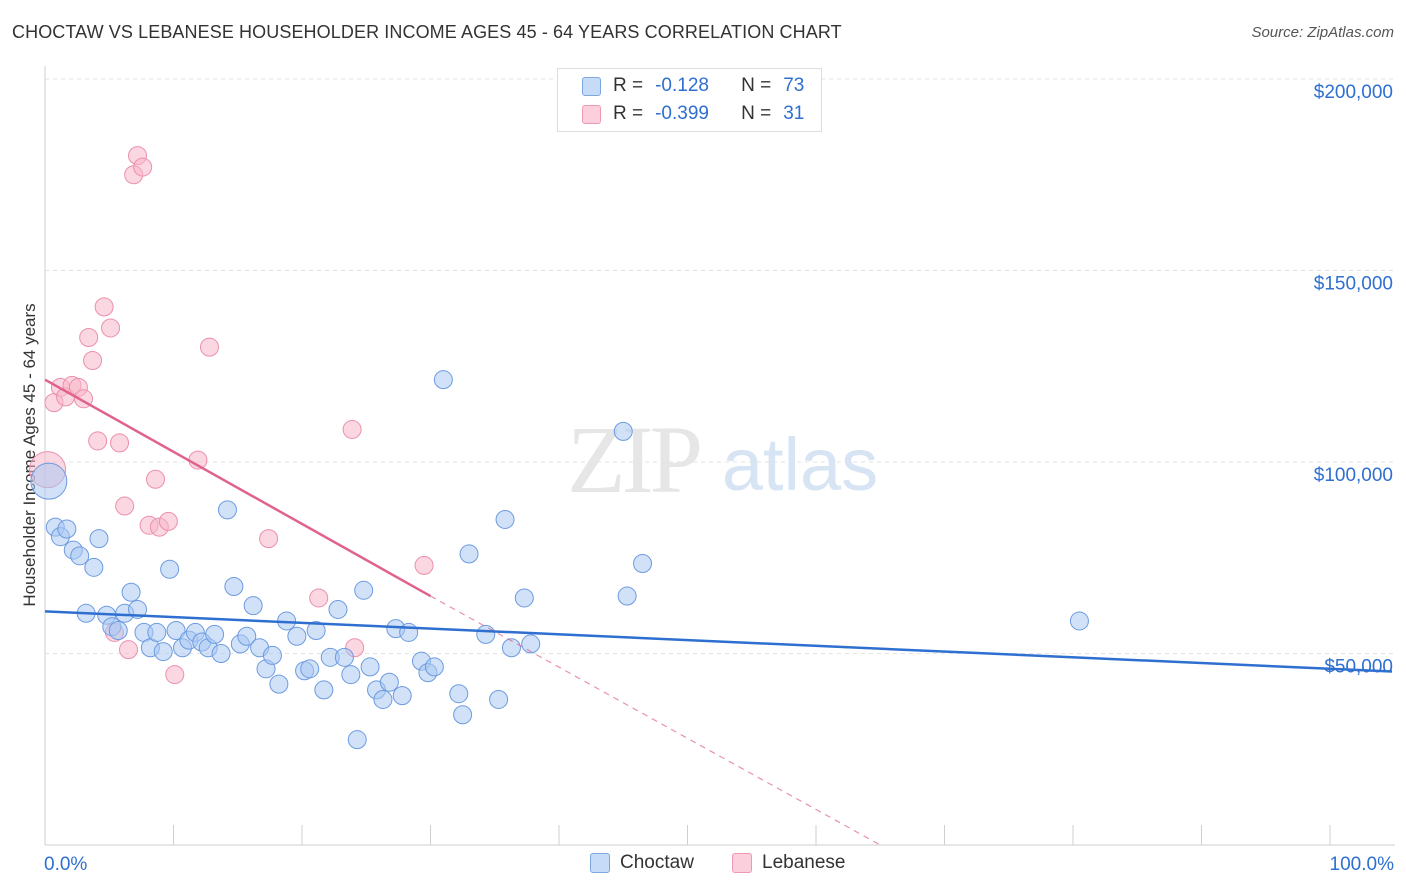  I want to click on legend-row-choctaw: R = -0.128 N = 73, so click(693, 86).